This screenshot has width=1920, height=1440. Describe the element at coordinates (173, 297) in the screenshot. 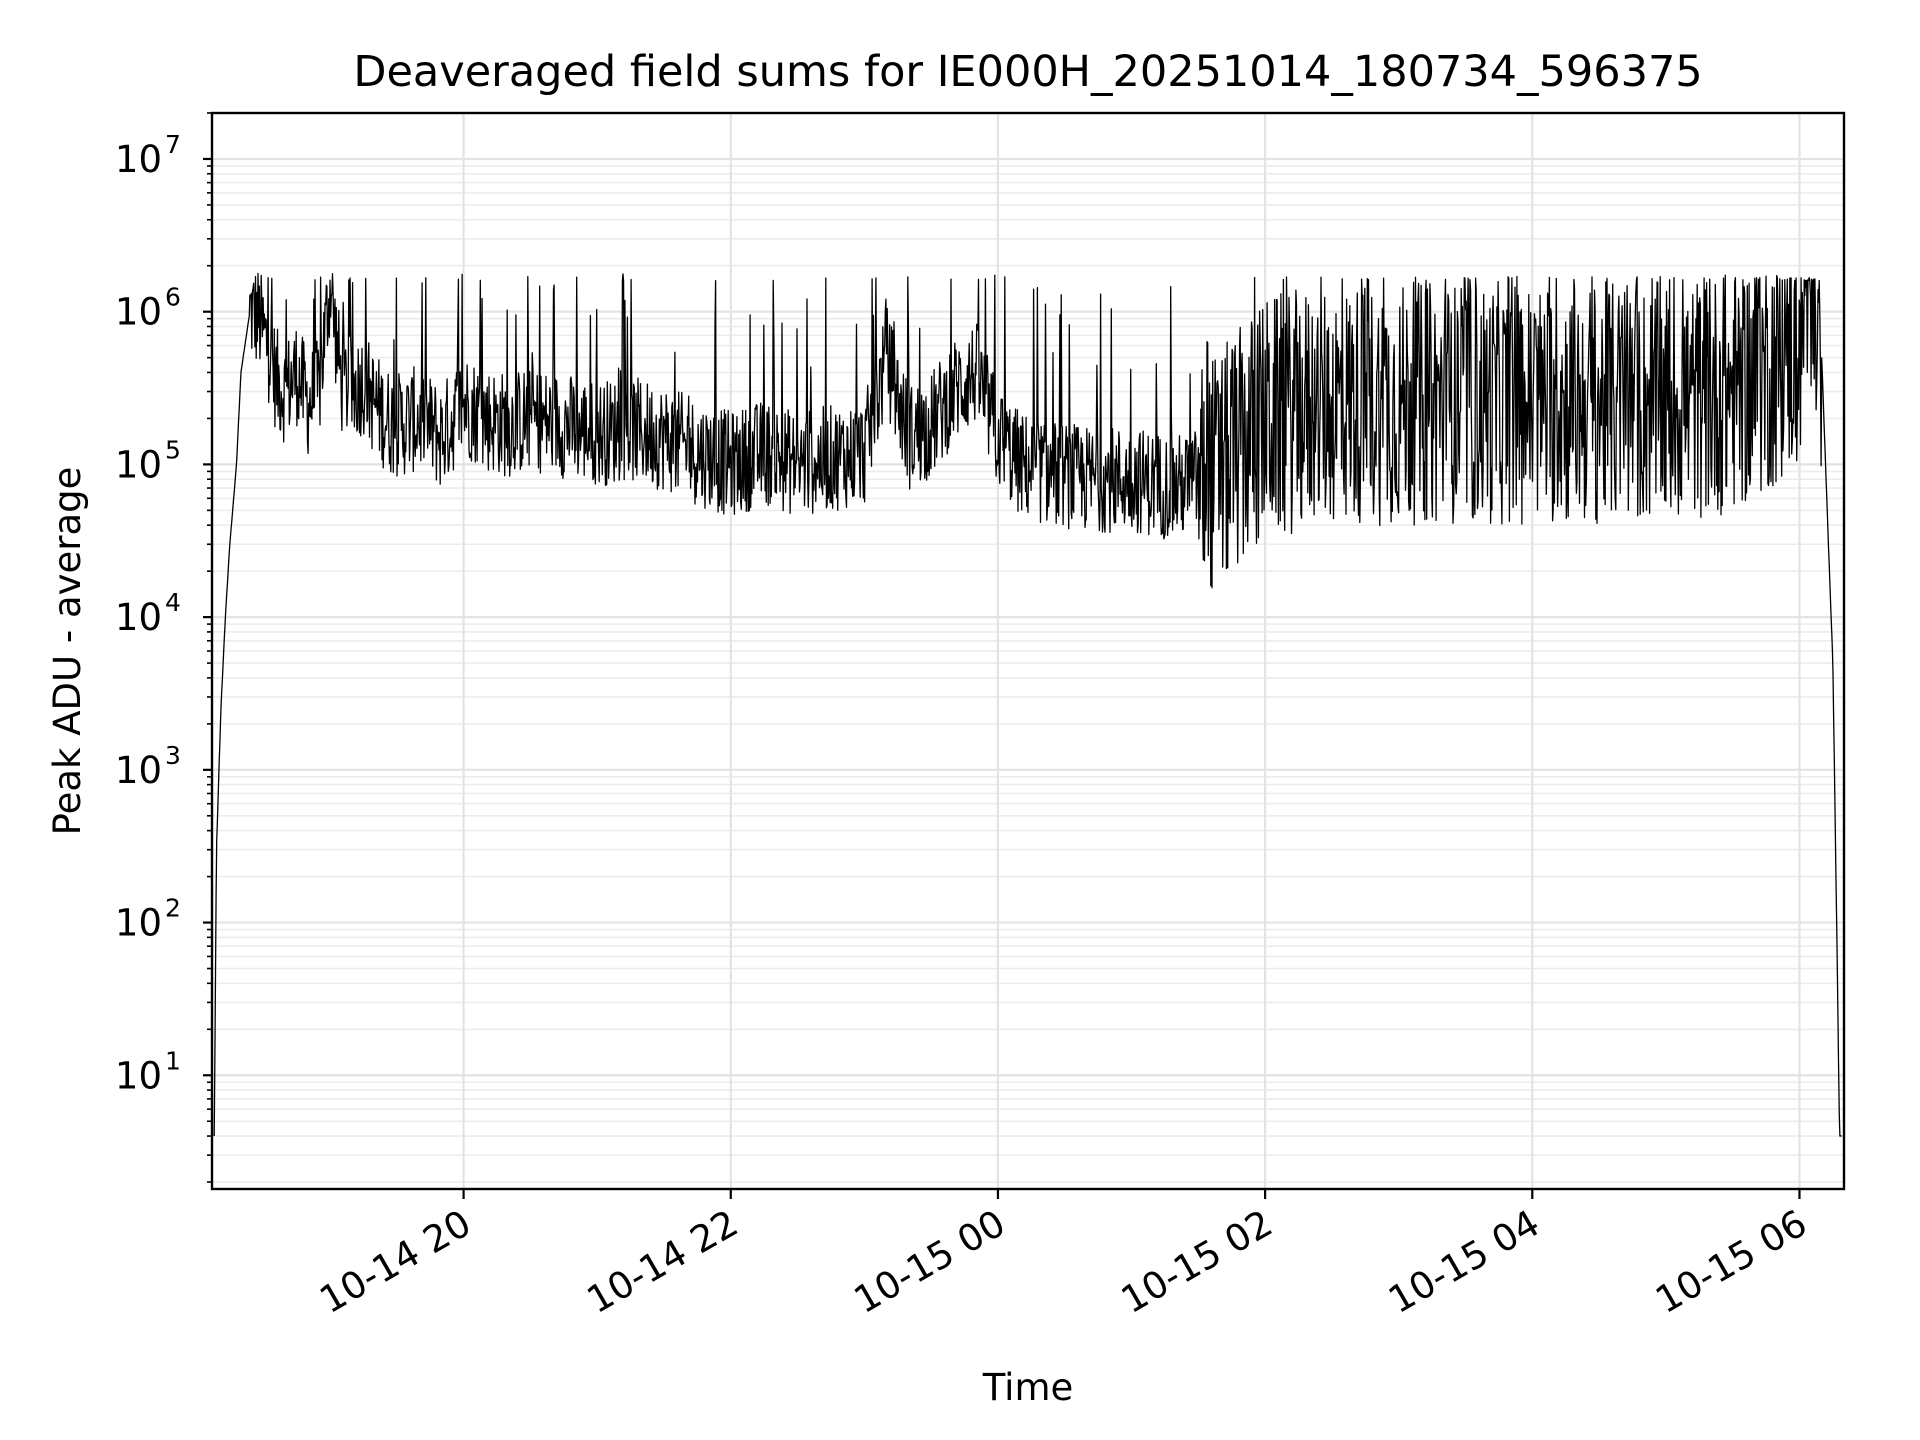

I see `y-tick-label-exponent: 6` at that location.